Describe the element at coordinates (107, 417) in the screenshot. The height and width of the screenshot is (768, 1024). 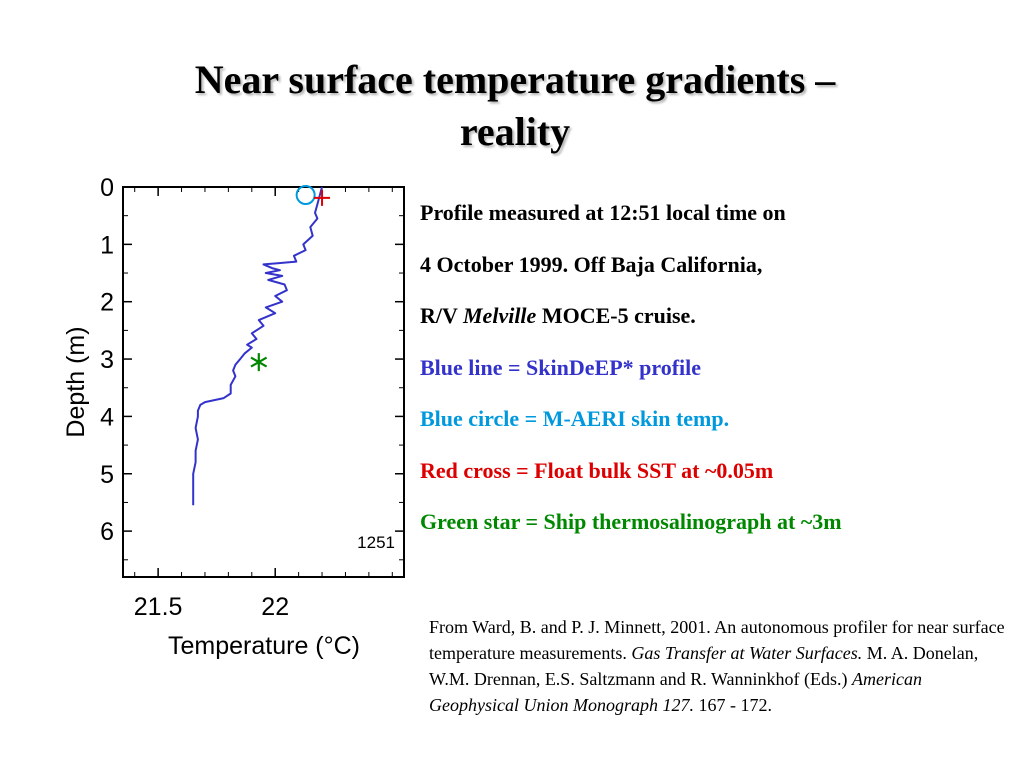
I see `y-tick-label: 4` at that location.